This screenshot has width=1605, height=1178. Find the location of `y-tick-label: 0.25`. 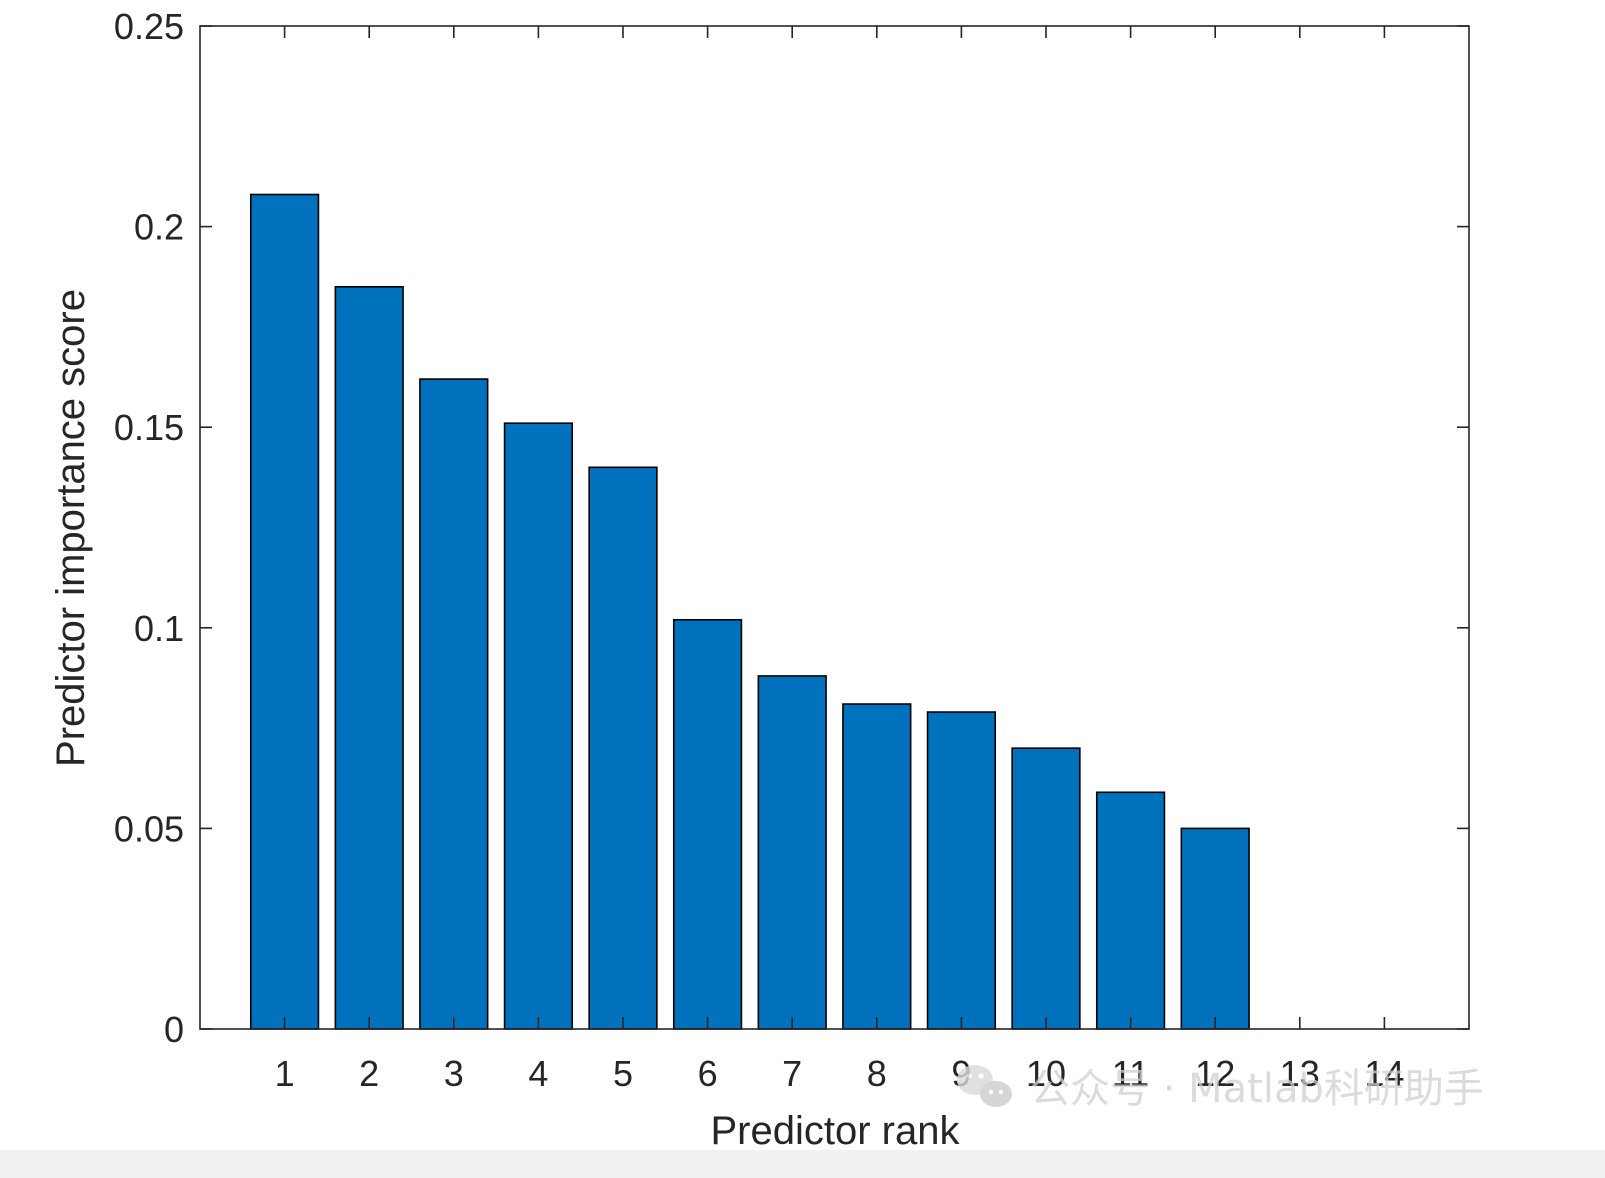

y-tick-label: 0.25 is located at coordinates (149, 26).